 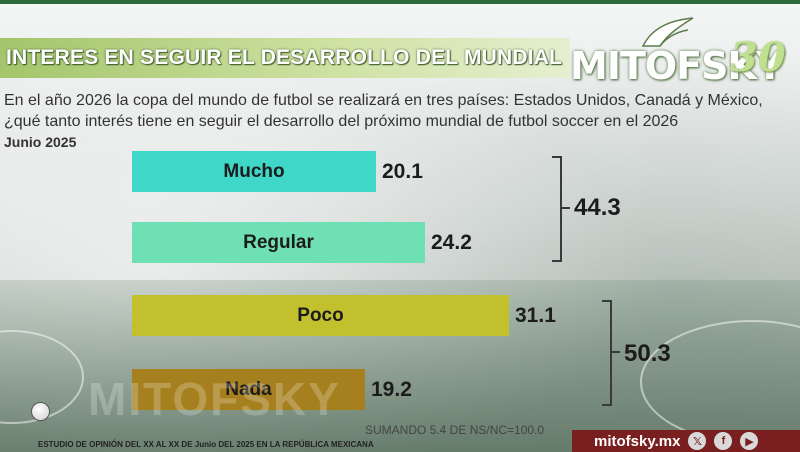 What do you see at coordinates (535, 315) in the screenshot?
I see `bar-value-label: 31.1` at bounding box center [535, 315].